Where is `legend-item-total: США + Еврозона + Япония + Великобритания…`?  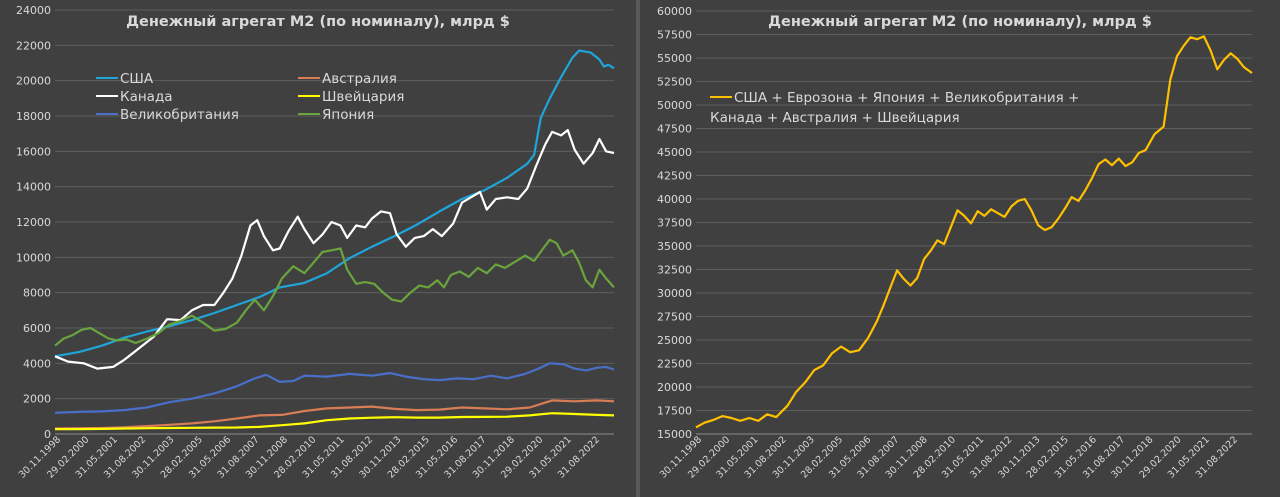
legend-item-total: США + Еврозона + Япония + Великобритания… is located at coordinates (920, 108).